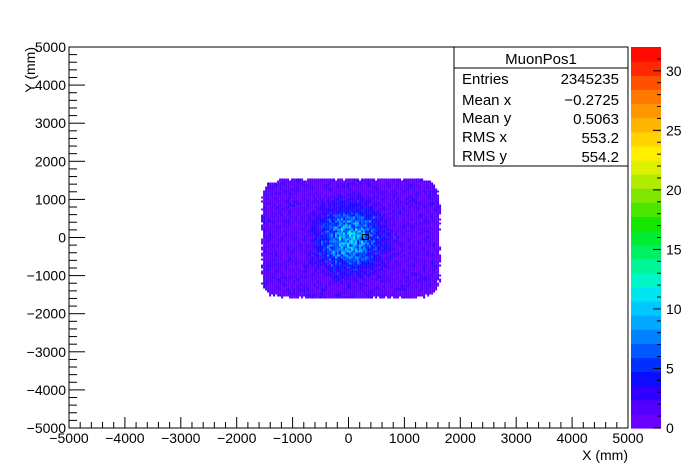 The width and height of the screenshot is (698, 476). Describe the element at coordinates (404, 438) in the screenshot. I see `x-tick-label: 1000` at that location.